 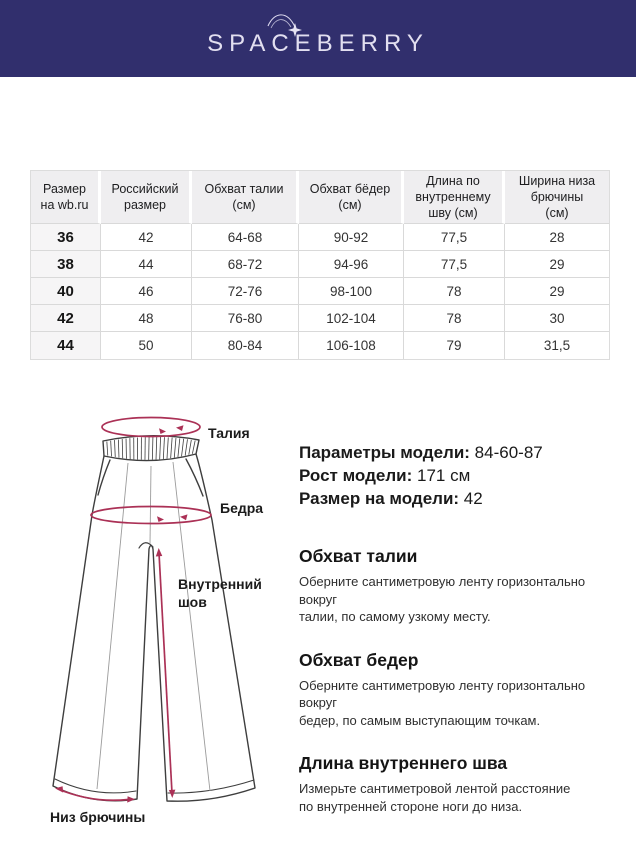 What do you see at coordinates (66, 318) in the screenshot?
I see `row-size-header: 42` at bounding box center [66, 318].